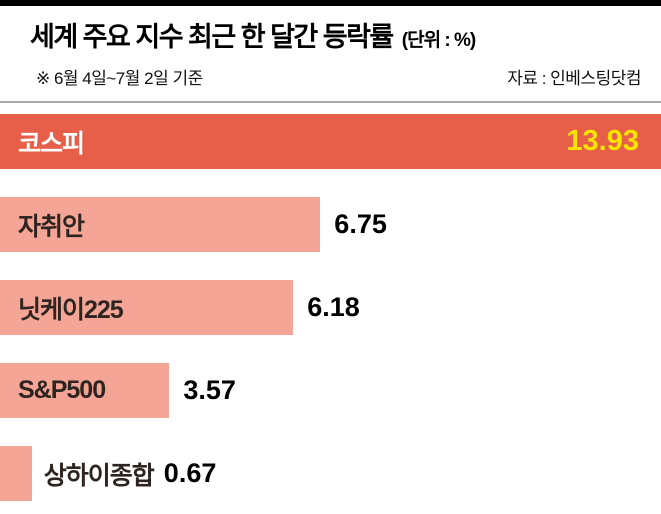 This screenshot has height=514, width=661. I want to click on chart-bar: S&P500, so click(85, 390).